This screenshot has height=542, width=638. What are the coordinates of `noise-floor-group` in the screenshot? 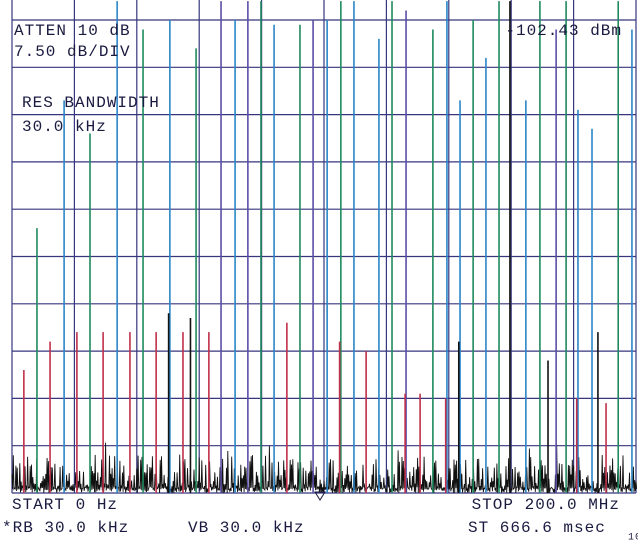 It's located at (324, 468).